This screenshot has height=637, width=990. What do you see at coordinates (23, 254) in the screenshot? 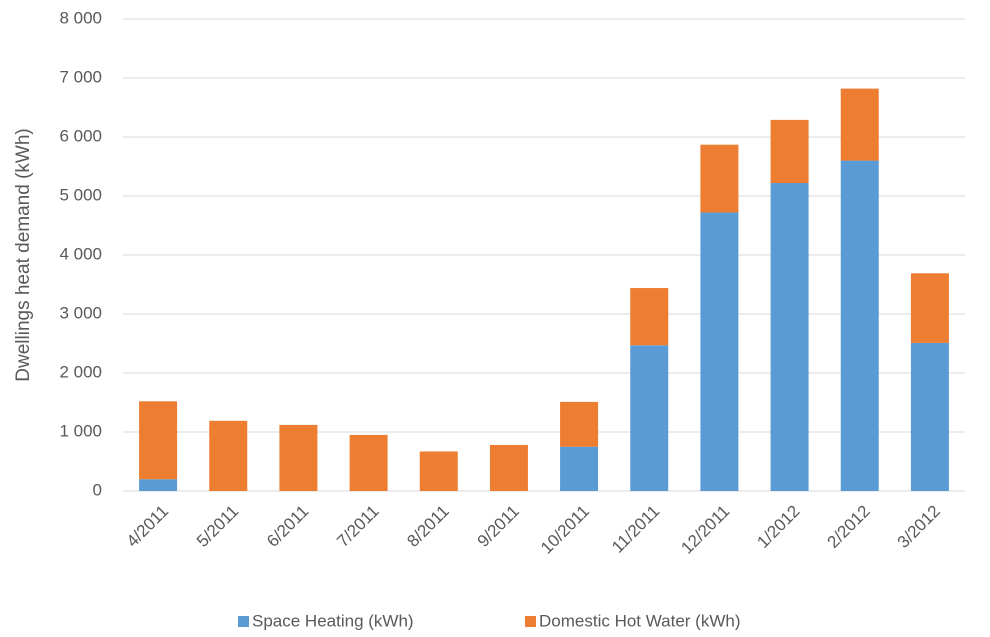
I see `y-axis-label: Dwellings heat demand (kWh)` at bounding box center [23, 254].